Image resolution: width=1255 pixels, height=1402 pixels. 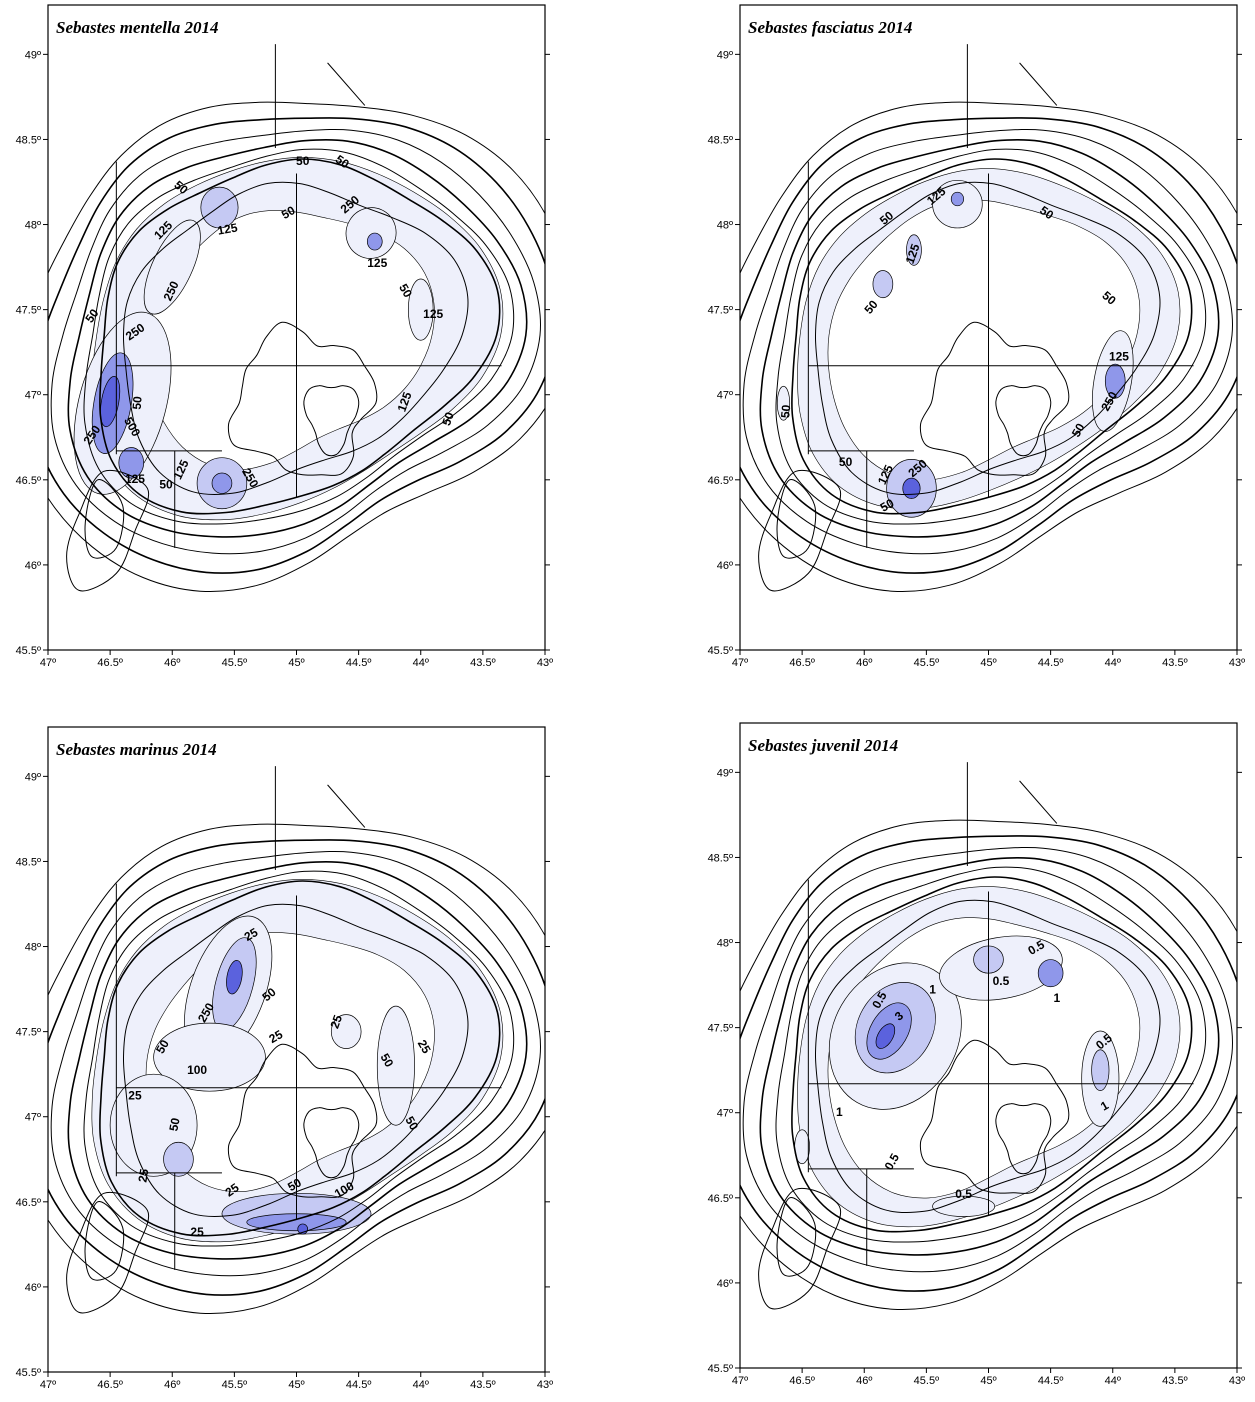 I want to click on contour-label: 100, so click(x=197, y=1070).